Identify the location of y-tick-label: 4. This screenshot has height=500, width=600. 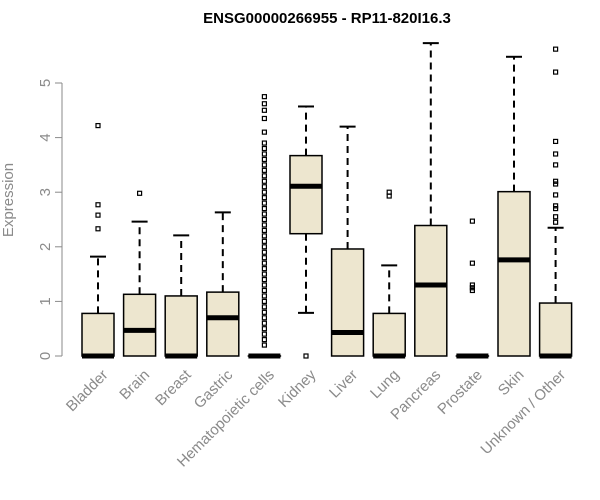
(45, 137).